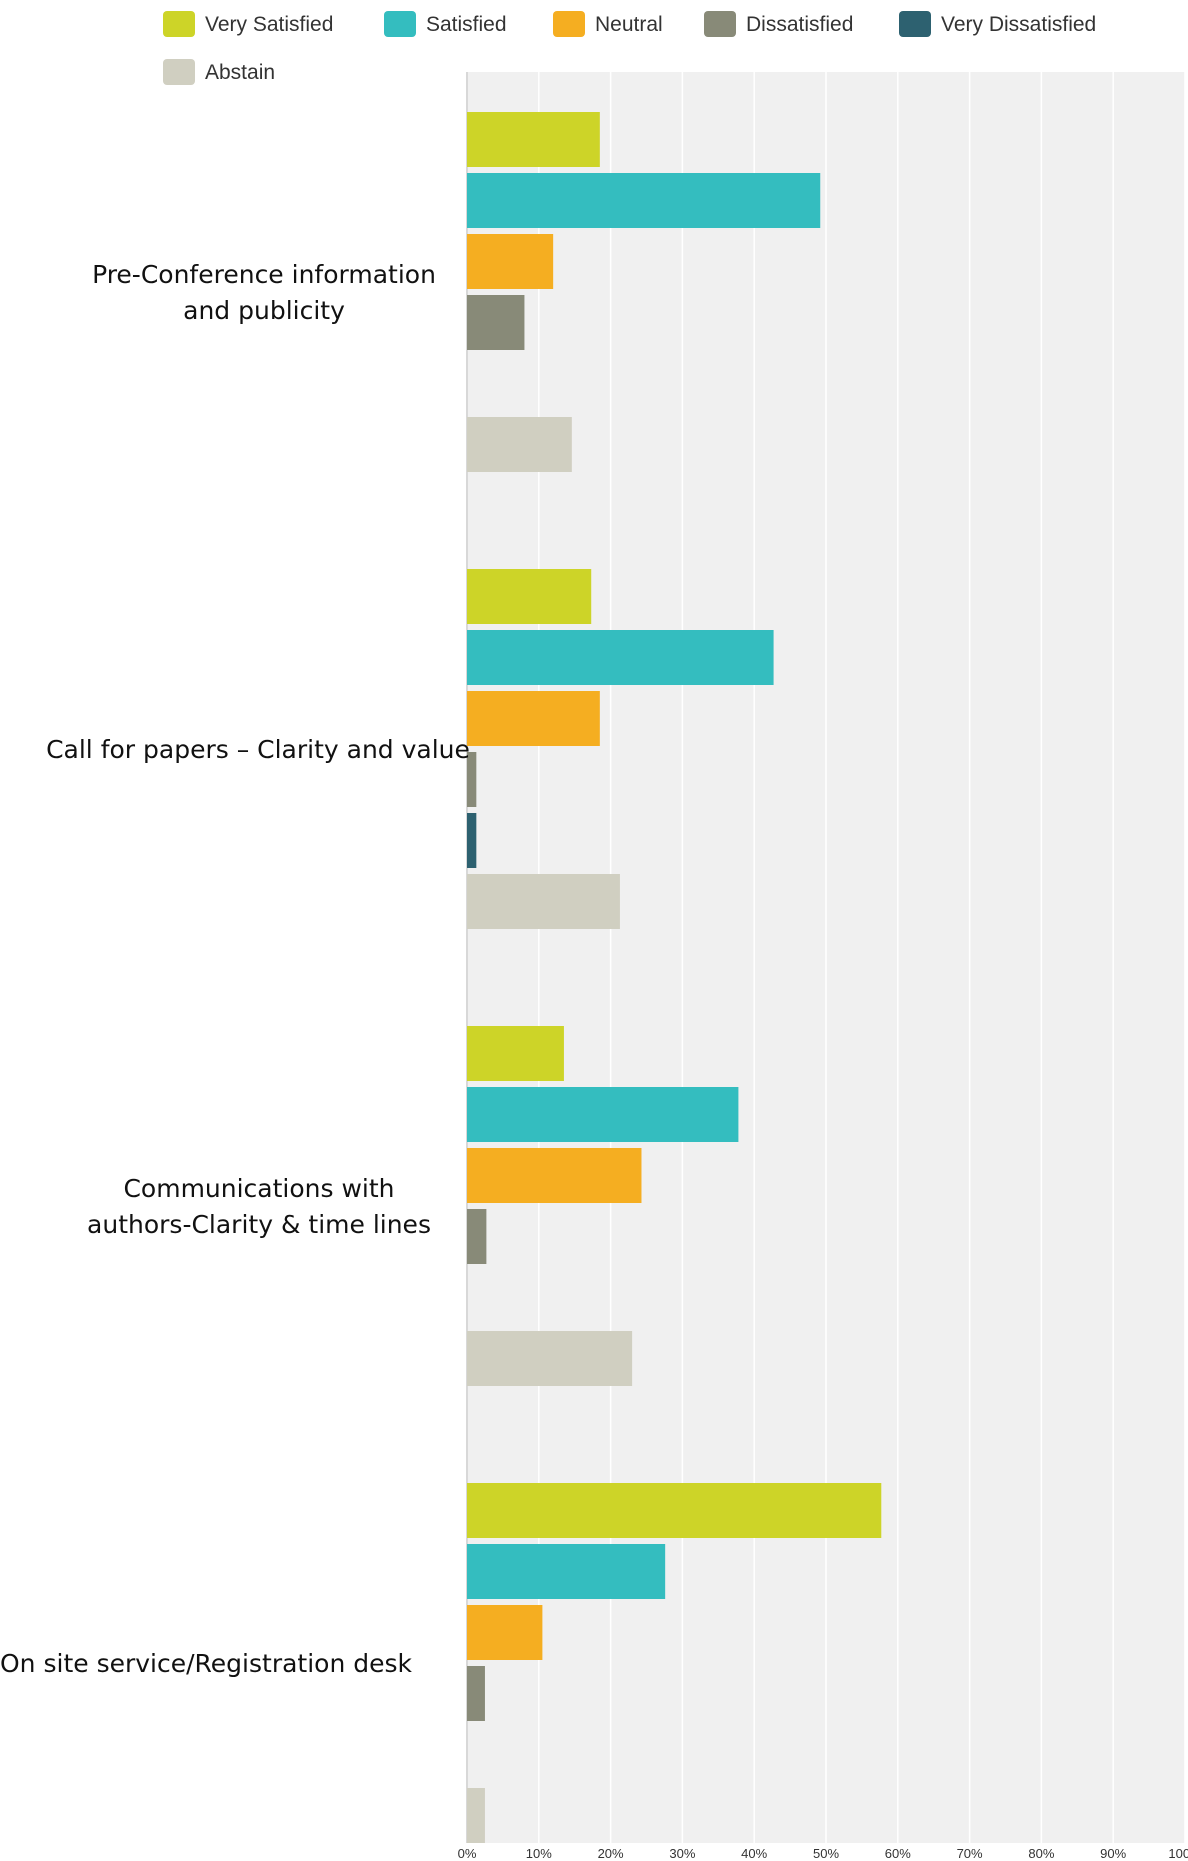  What do you see at coordinates (1041, 1853) in the screenshot?
I see `x-tick-label-80: 80%` at bounding box center [1041, 1853].